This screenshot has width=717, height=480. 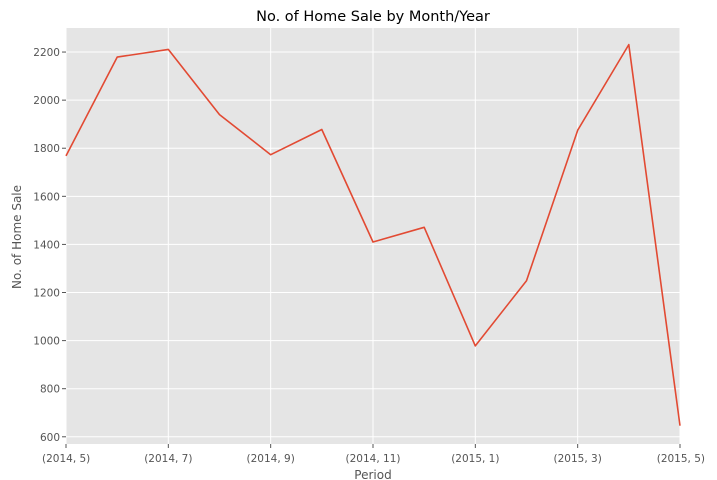 I want to click on y-tick-label: 1200, so click(x=46, y=294).